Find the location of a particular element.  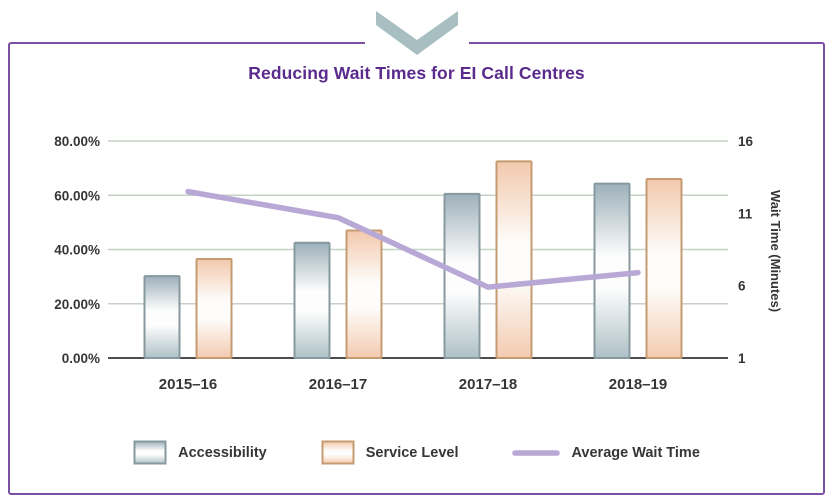

legend-item-accessibility: Accessibility is located at coordinates (200, 452).